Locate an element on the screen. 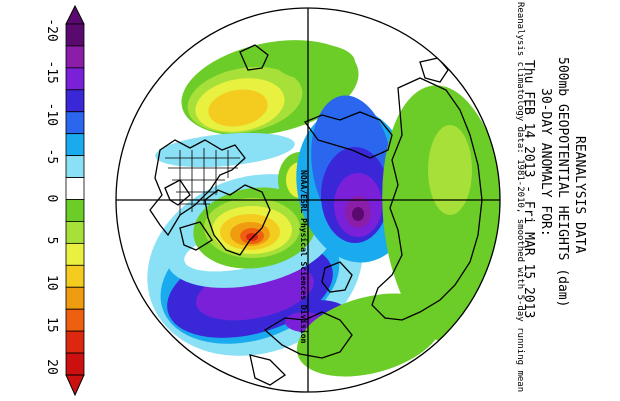 Image resolution: width=620 pixels, height=401 pixels. state-boundaries is located at coordinates (202, 181).